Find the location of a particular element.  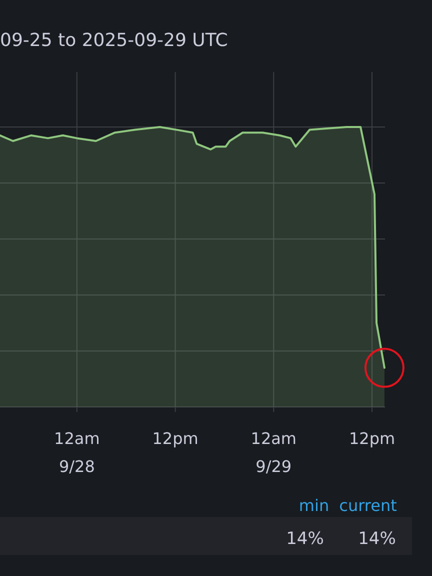

text: current is located at coordinates (368, 505).